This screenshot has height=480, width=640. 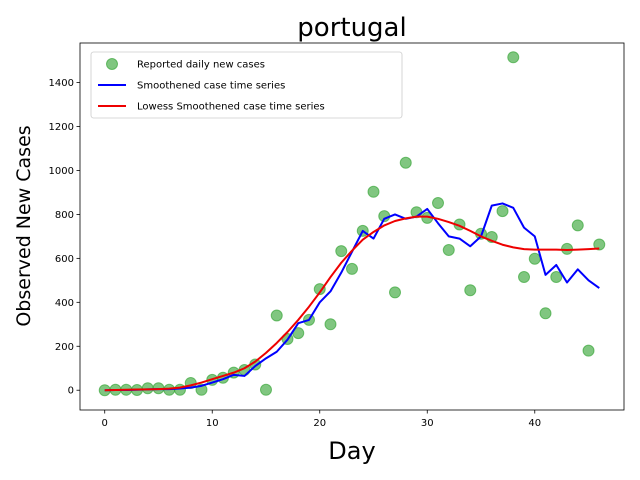 What do you see at coordinates (231, 107) in the screenshot?
I see `legend-label-2: Lowess Smoothened case time series` at bounding box center [231, 107].